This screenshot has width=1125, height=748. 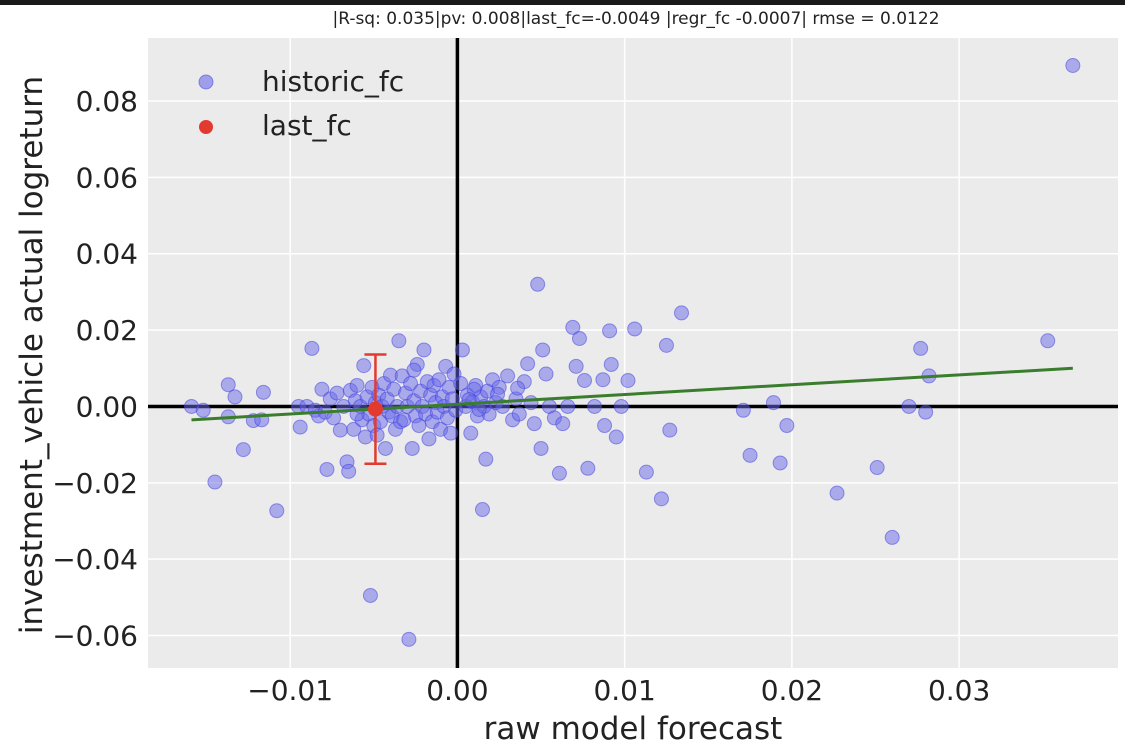 I want to click on last-fc-point, so click(x=375, y=409).